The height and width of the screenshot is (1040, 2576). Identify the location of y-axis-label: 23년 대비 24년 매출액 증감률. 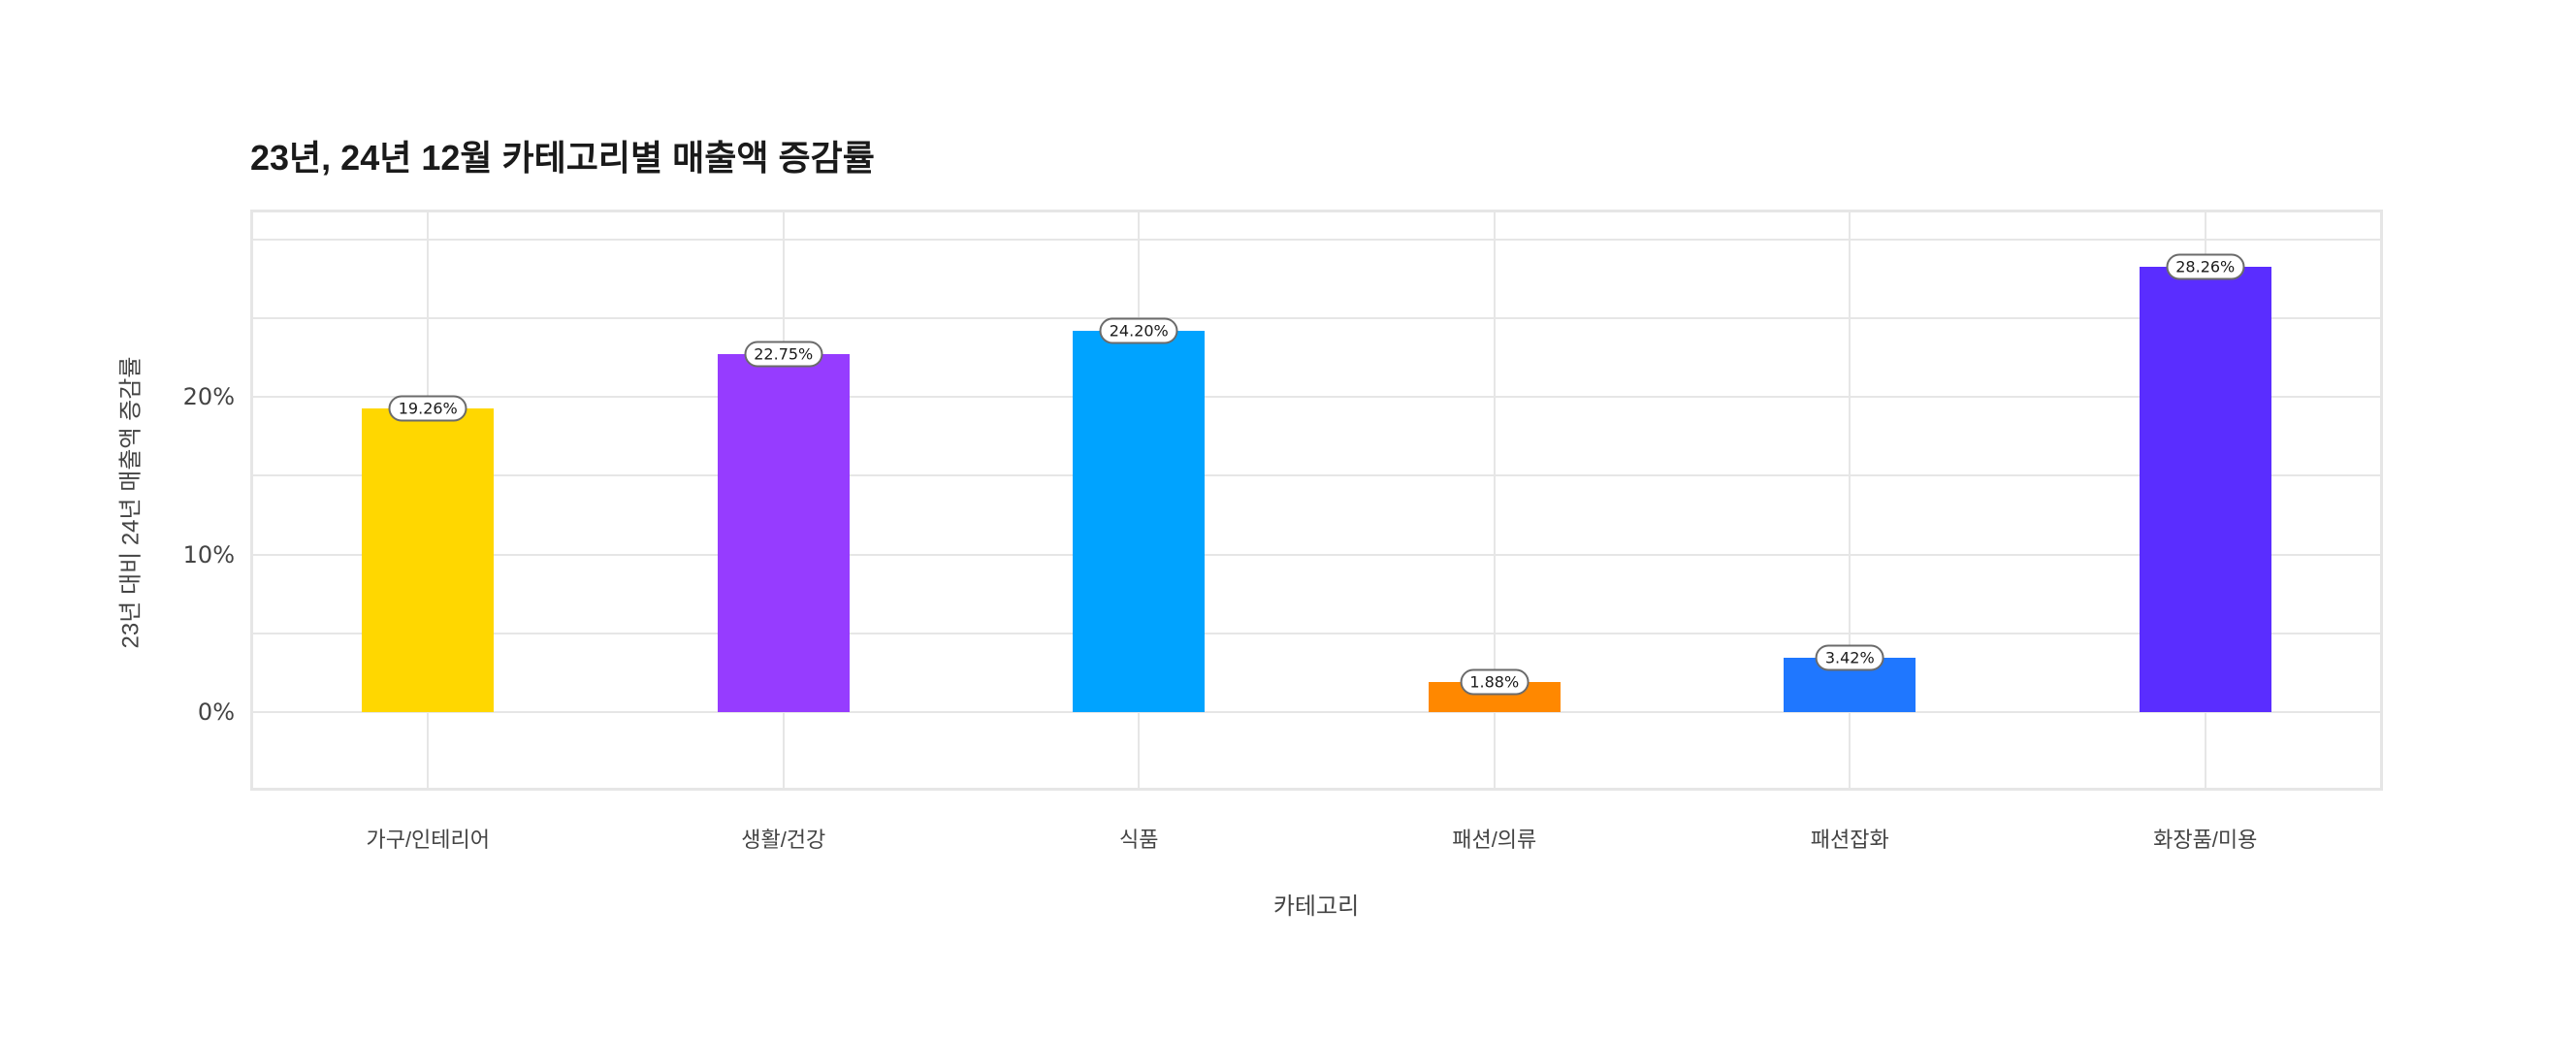
(131, 502).